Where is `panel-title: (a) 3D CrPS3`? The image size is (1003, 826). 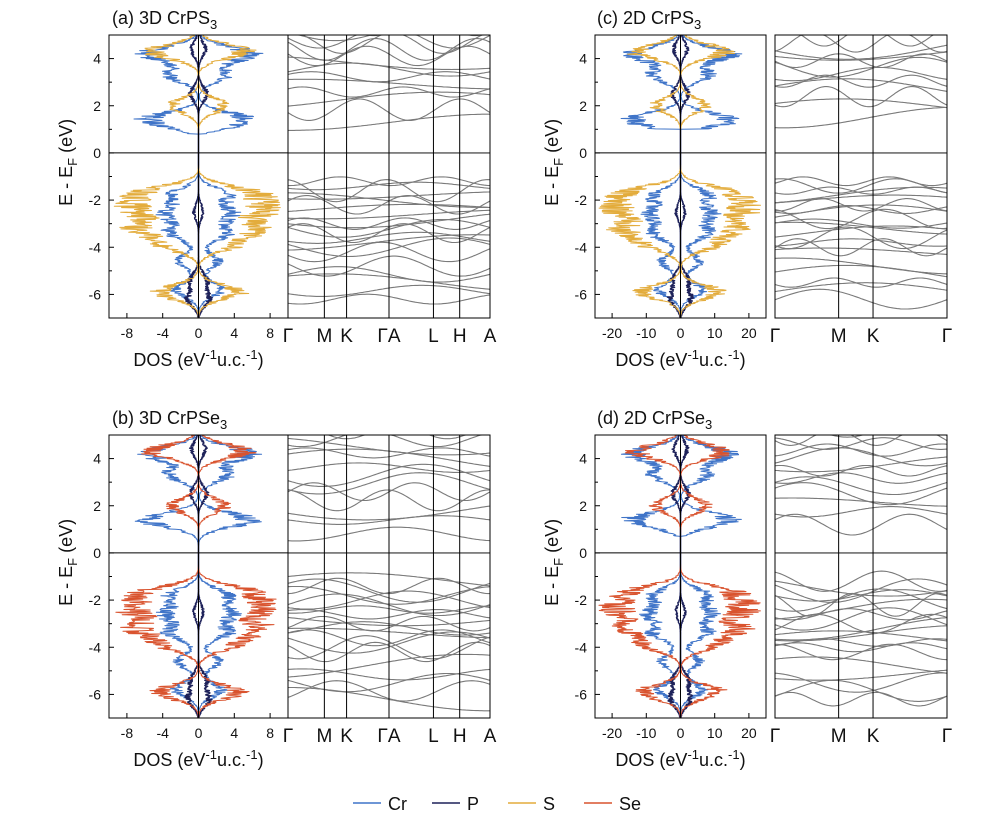
panel-title: (a) 3D CrPS3 is located at coordinates (164, 20).